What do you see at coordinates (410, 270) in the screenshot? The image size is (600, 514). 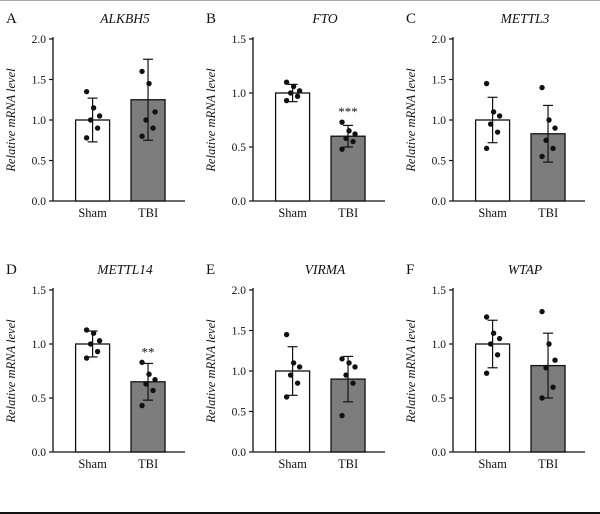 I see `panel-letter: F` at bounding box center [410, 270].